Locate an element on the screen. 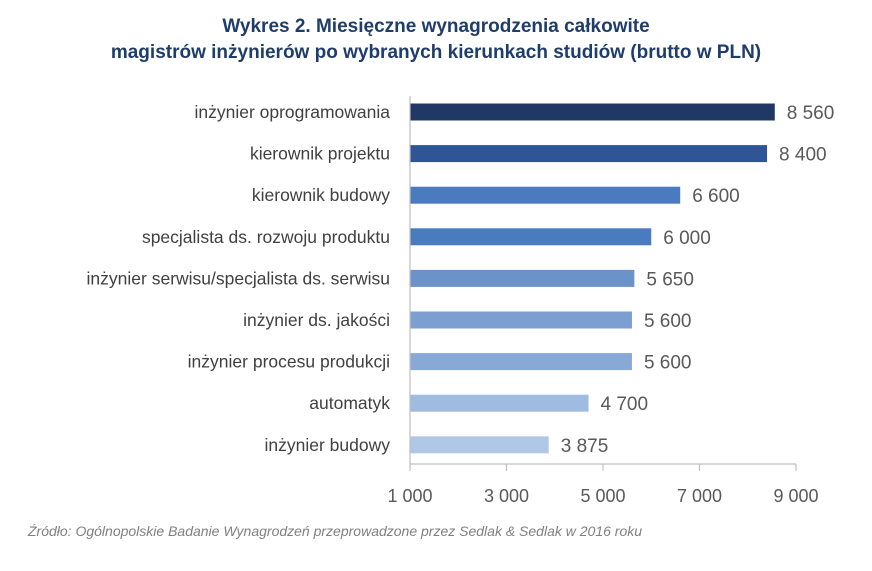 This screenshot has height=571, width=872. x-tick-label: 5 000 is located at coordinates (602, 496).